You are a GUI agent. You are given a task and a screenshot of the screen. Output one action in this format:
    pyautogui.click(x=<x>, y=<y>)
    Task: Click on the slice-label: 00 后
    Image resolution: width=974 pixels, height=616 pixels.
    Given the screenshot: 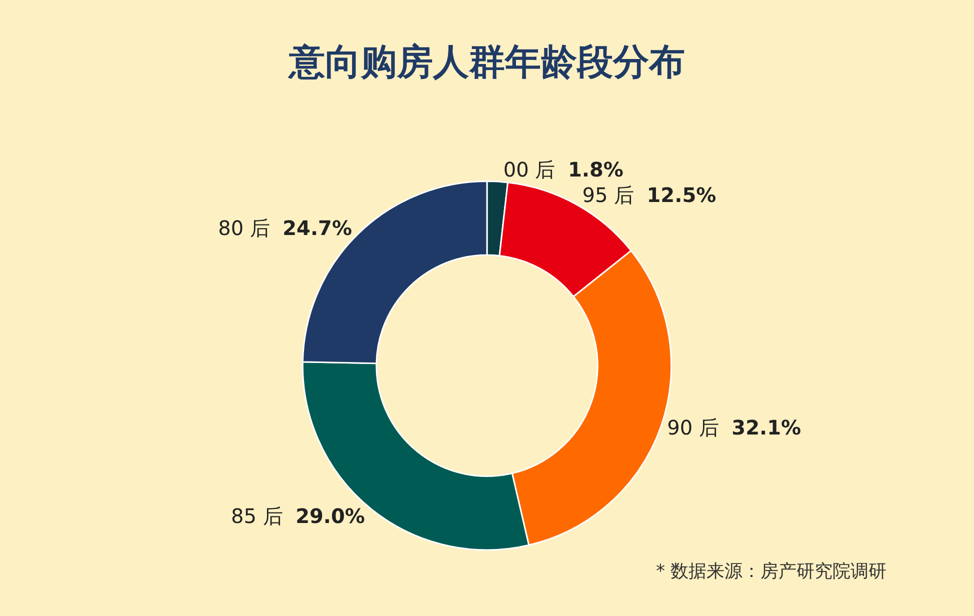 What is the action you would take?
    pyautogui.click(x=529, y=170)
    